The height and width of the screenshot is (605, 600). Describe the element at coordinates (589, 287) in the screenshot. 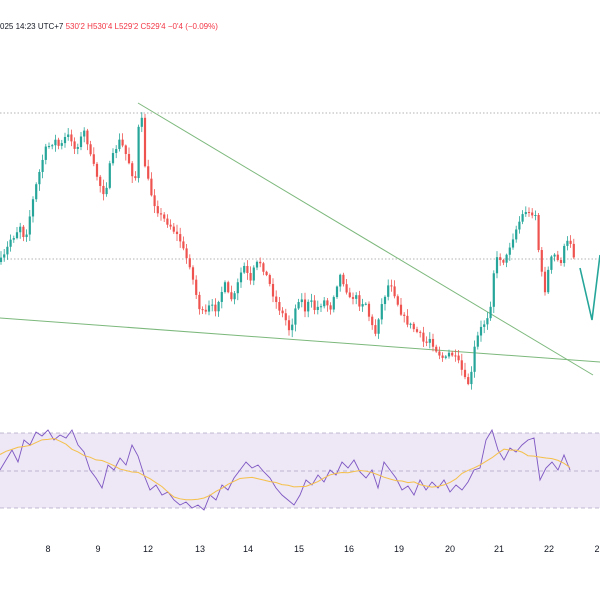

I see `projection-line` at that location.